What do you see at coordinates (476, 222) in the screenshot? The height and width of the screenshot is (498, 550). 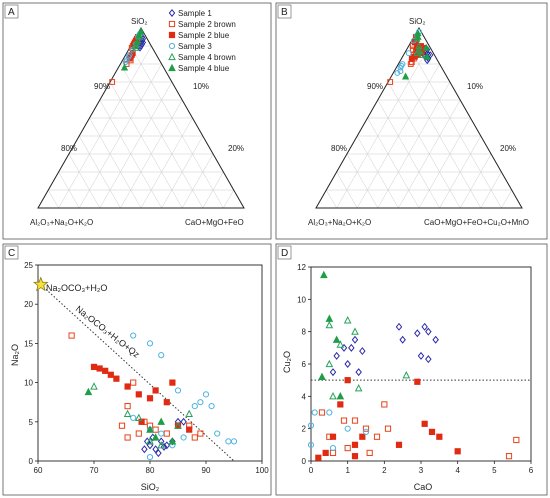 I see `panel-b-vertex-right: CaO+MgO+FeO+Cu₂O+MnO` at bounding box center [476, 222].